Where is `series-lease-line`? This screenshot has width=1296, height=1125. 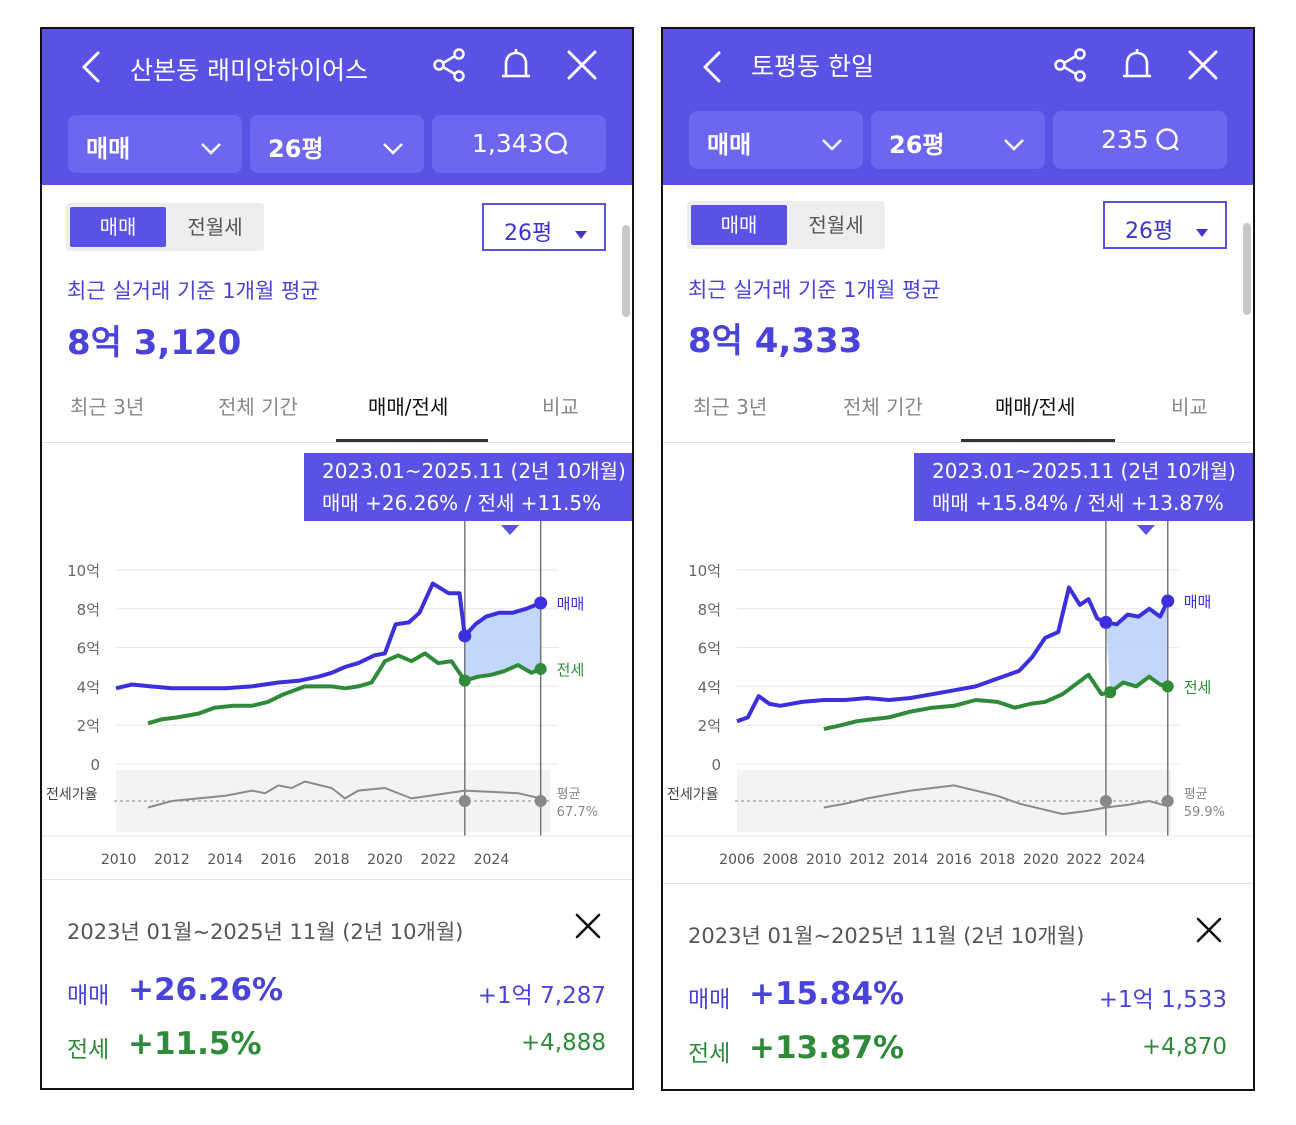
series-lease-line is located at coordinates (996, 702).